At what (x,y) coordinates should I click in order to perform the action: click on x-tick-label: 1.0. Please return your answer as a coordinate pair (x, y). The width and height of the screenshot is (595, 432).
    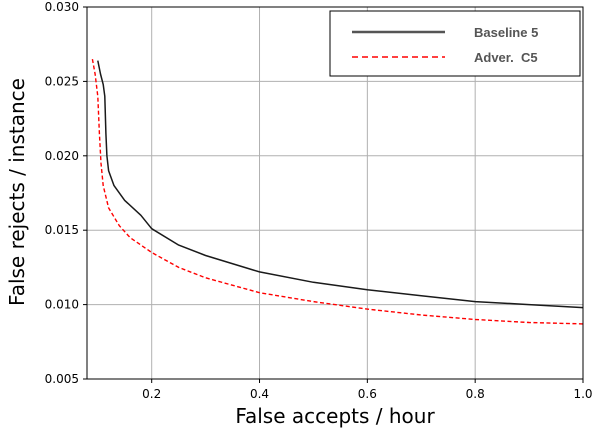
    Looking at the image, I should click on (582, 394).